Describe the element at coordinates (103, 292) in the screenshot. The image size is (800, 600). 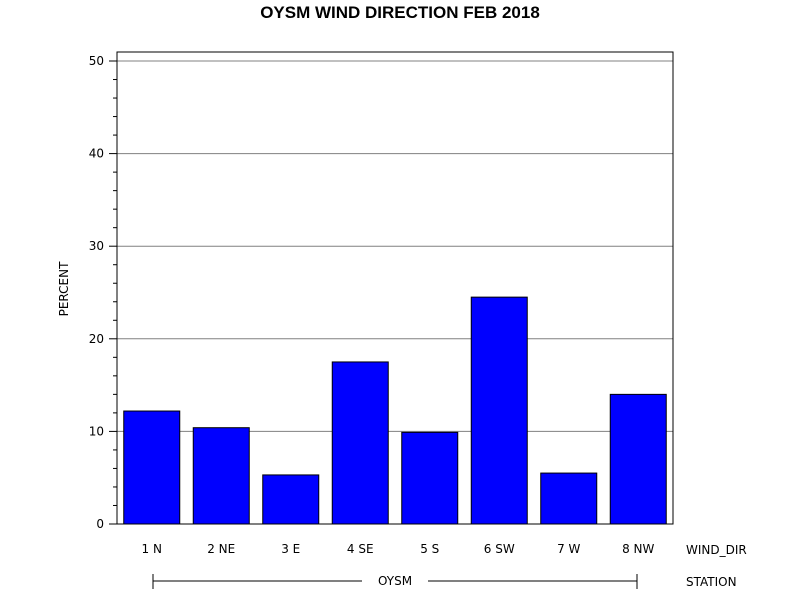
I see `y-axis: 0 10 20 30 40 50` at that location.